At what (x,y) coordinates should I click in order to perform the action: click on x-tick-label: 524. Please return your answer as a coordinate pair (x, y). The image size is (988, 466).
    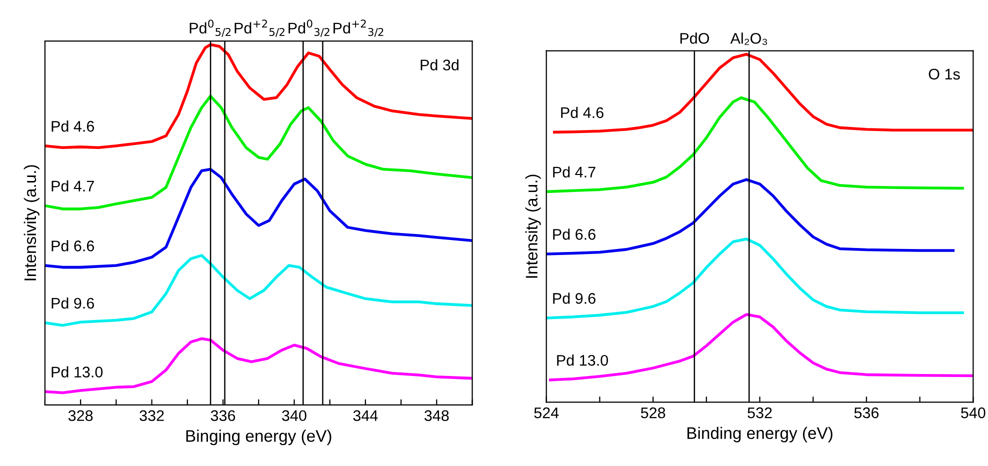
    Looking at the image, I should click on (546, 412).